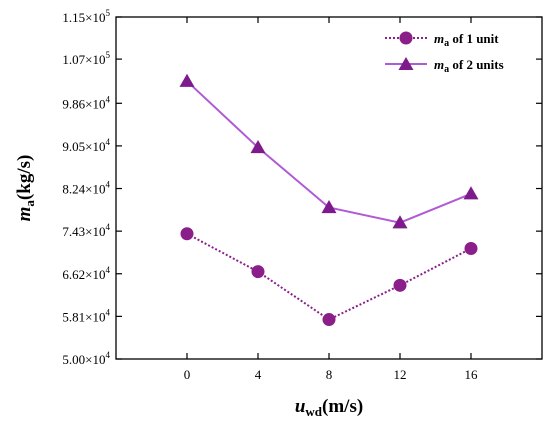  I want to click on y-axis-label-main: m, so click(24, 214).